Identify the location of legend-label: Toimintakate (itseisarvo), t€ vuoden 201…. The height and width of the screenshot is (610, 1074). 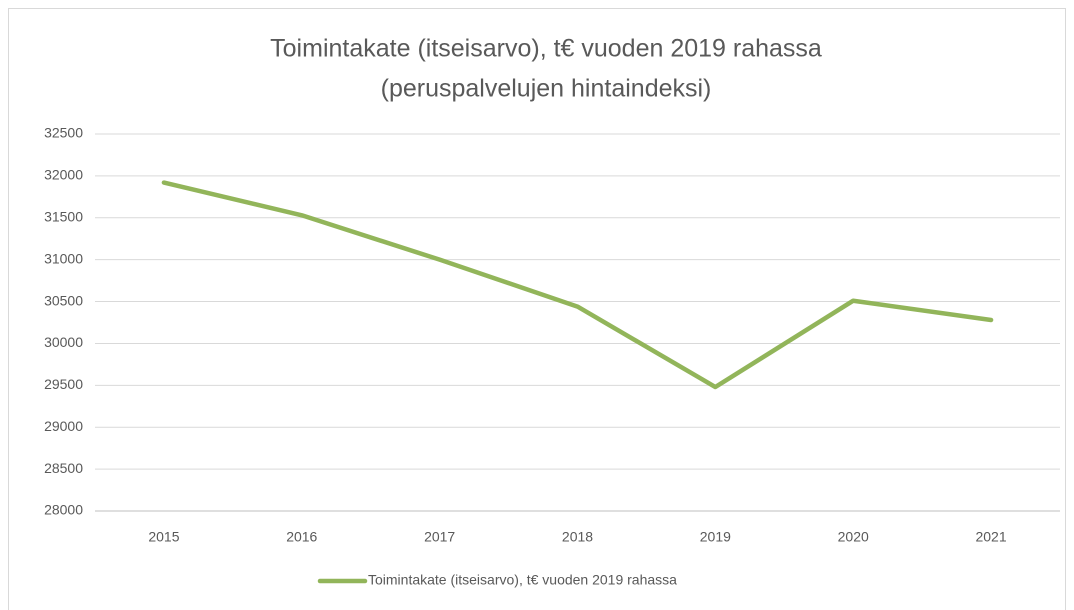
(522, 580).